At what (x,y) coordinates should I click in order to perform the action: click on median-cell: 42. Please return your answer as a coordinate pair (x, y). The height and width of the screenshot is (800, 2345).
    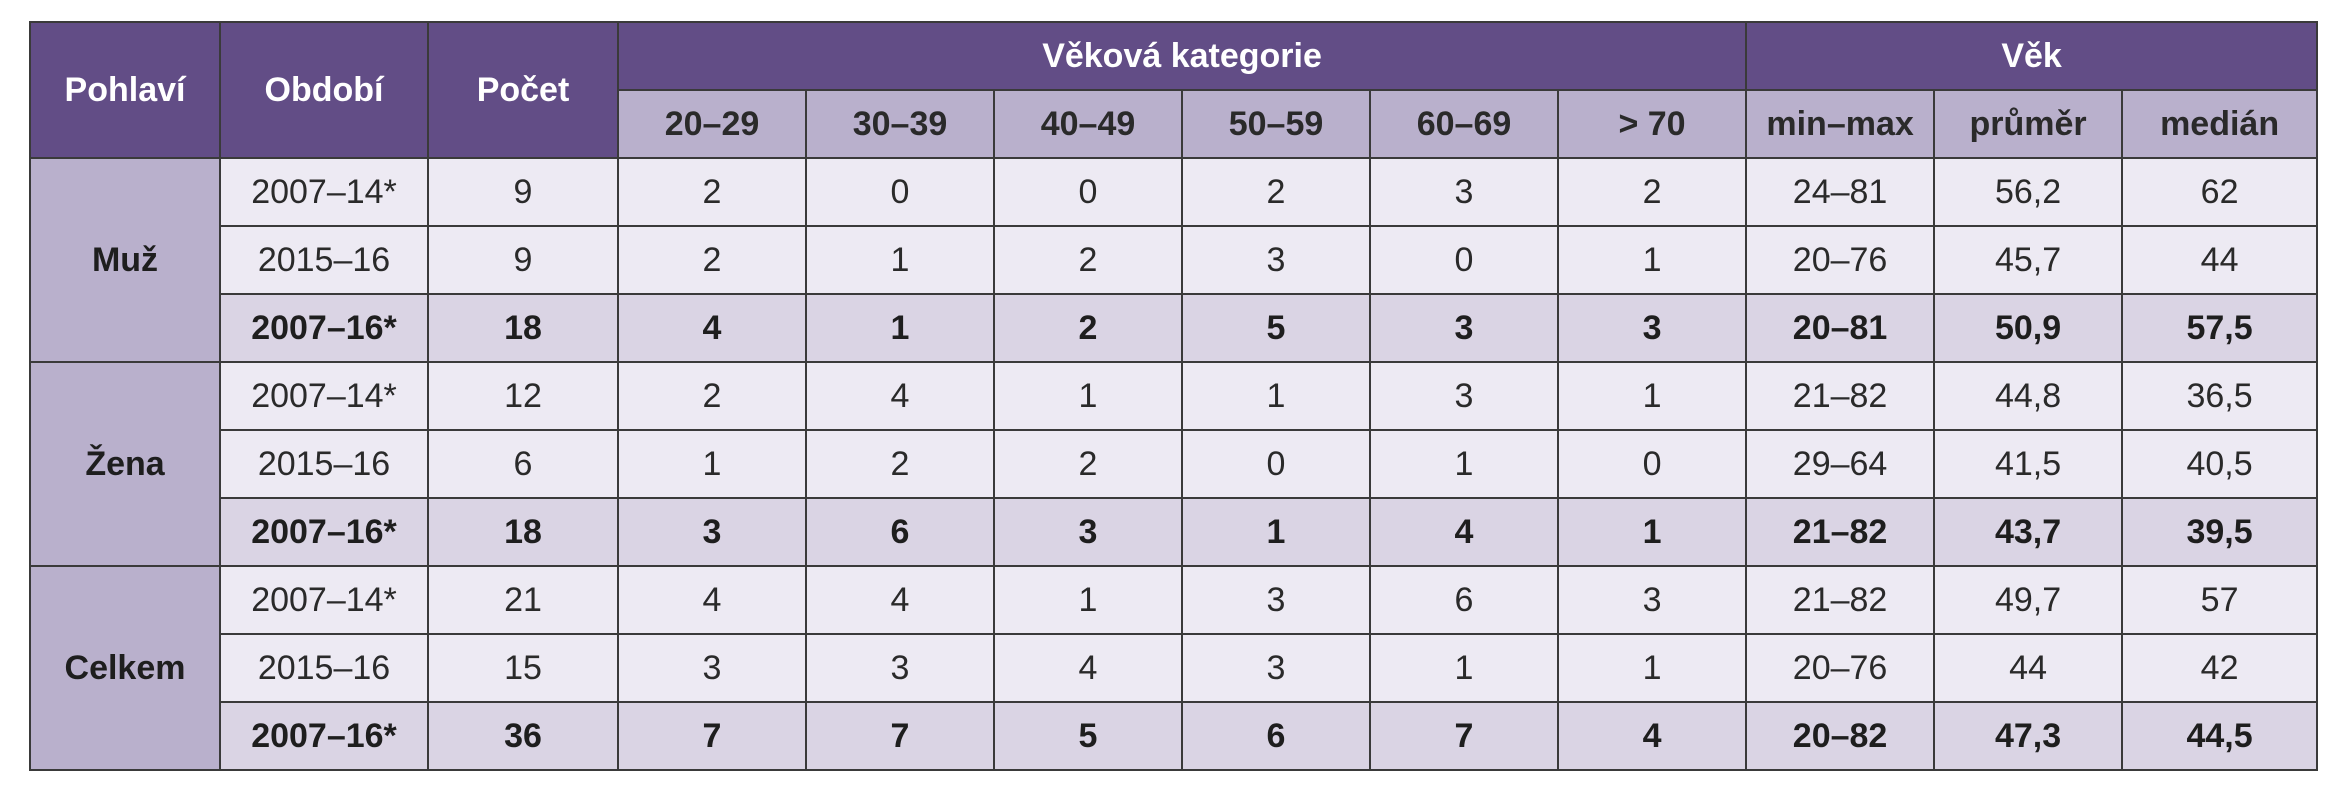
    Looking at the image, I should click on (2220, 668).